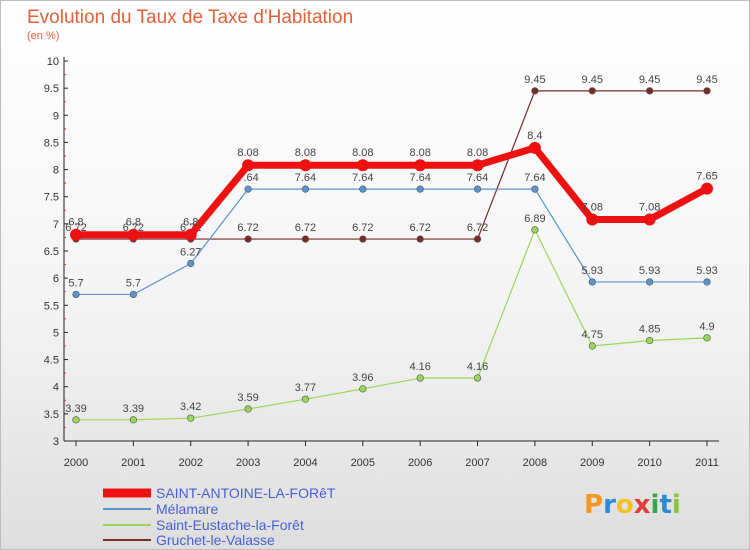  Describe the element at coordinates (190, 463) in the screenshot. I see `x-tick-label: 2002` at that location.